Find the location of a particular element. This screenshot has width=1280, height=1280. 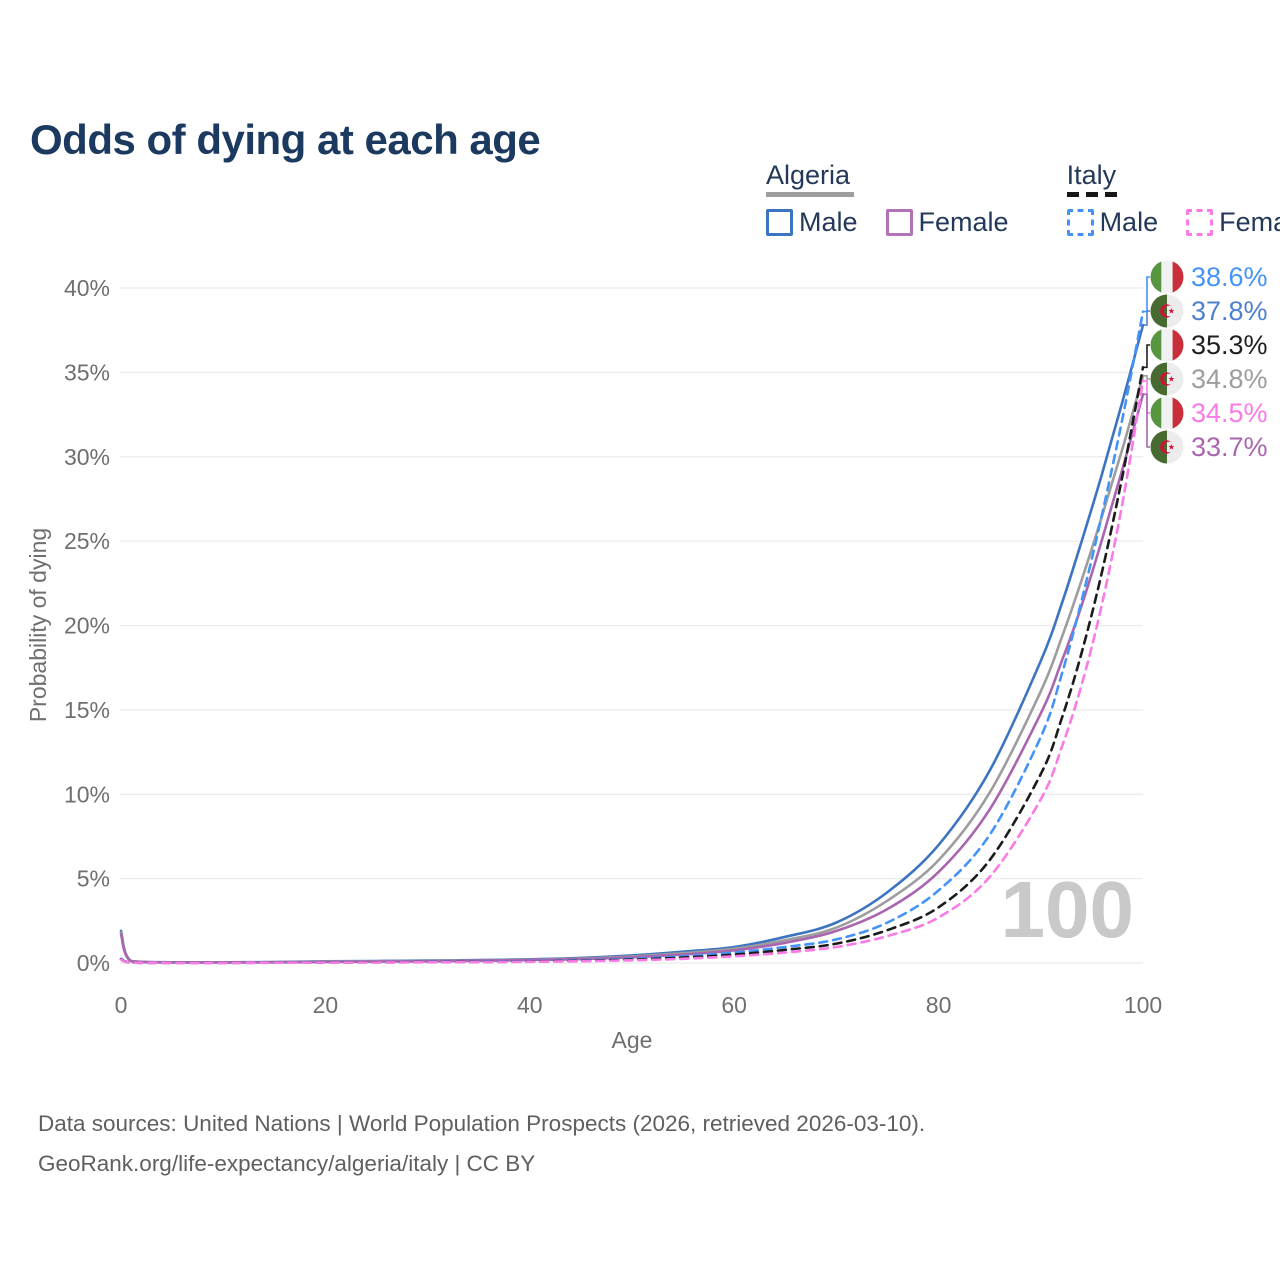

y-tick-label: 15% is located at coordinates (87, 710).